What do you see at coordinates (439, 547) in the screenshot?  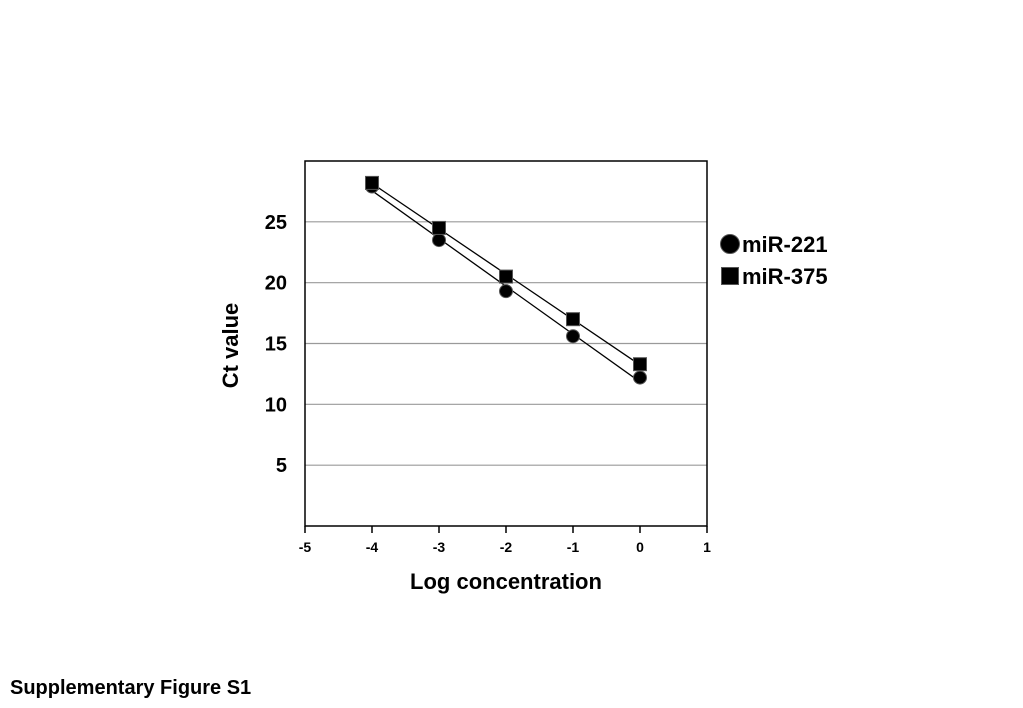 I see `x-tick-label: -3` at bounding box center [439, 547].